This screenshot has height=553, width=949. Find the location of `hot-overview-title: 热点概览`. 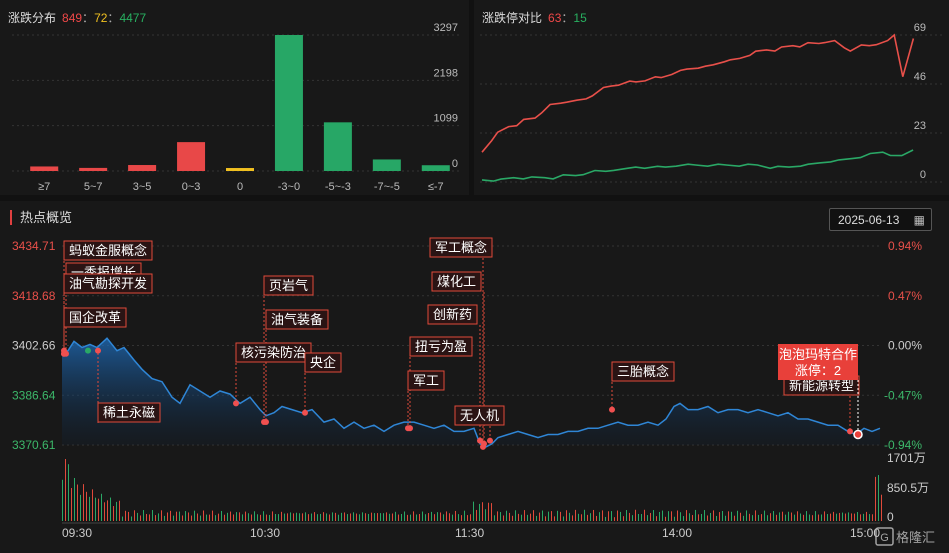

hot-overview-title: 热点概览 is located at coordinates (41, 217).